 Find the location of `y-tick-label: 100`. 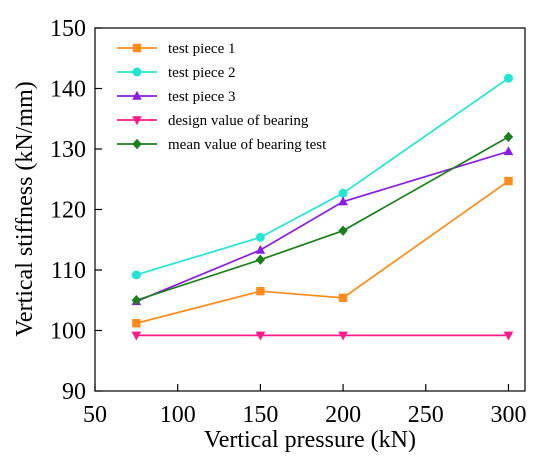

y-tick-label: 100 is located at coordinates (68, 332).